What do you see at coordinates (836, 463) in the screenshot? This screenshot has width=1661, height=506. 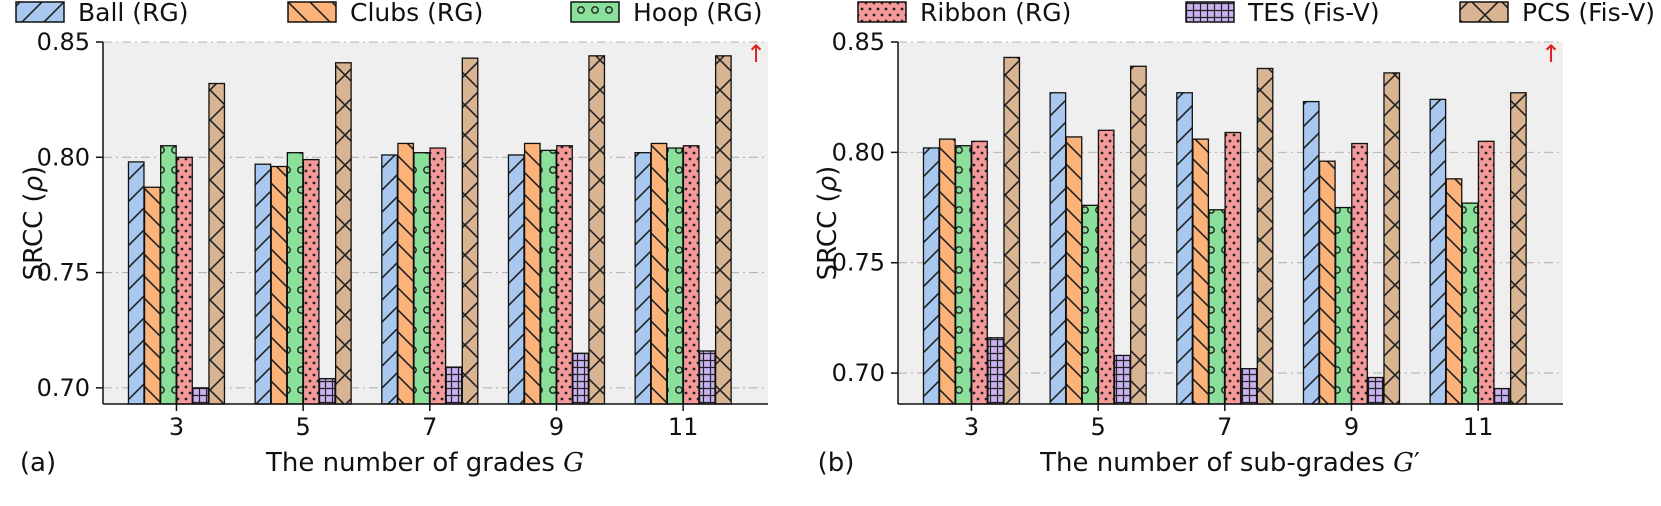 I see `panel-label-b: (b)` at bounding box center [836, 463].